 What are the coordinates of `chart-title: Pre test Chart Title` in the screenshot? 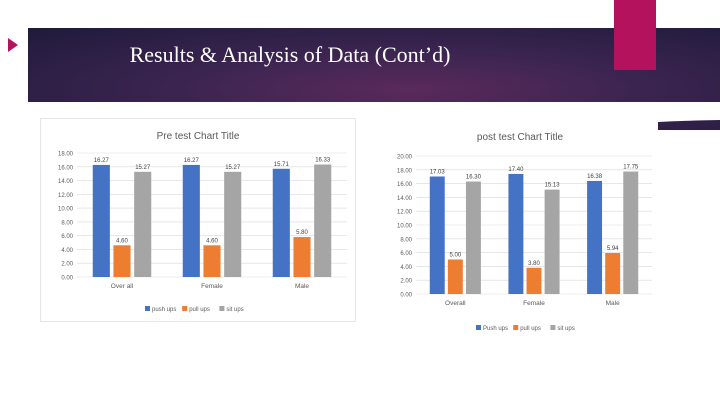 It's located at (198, 136).